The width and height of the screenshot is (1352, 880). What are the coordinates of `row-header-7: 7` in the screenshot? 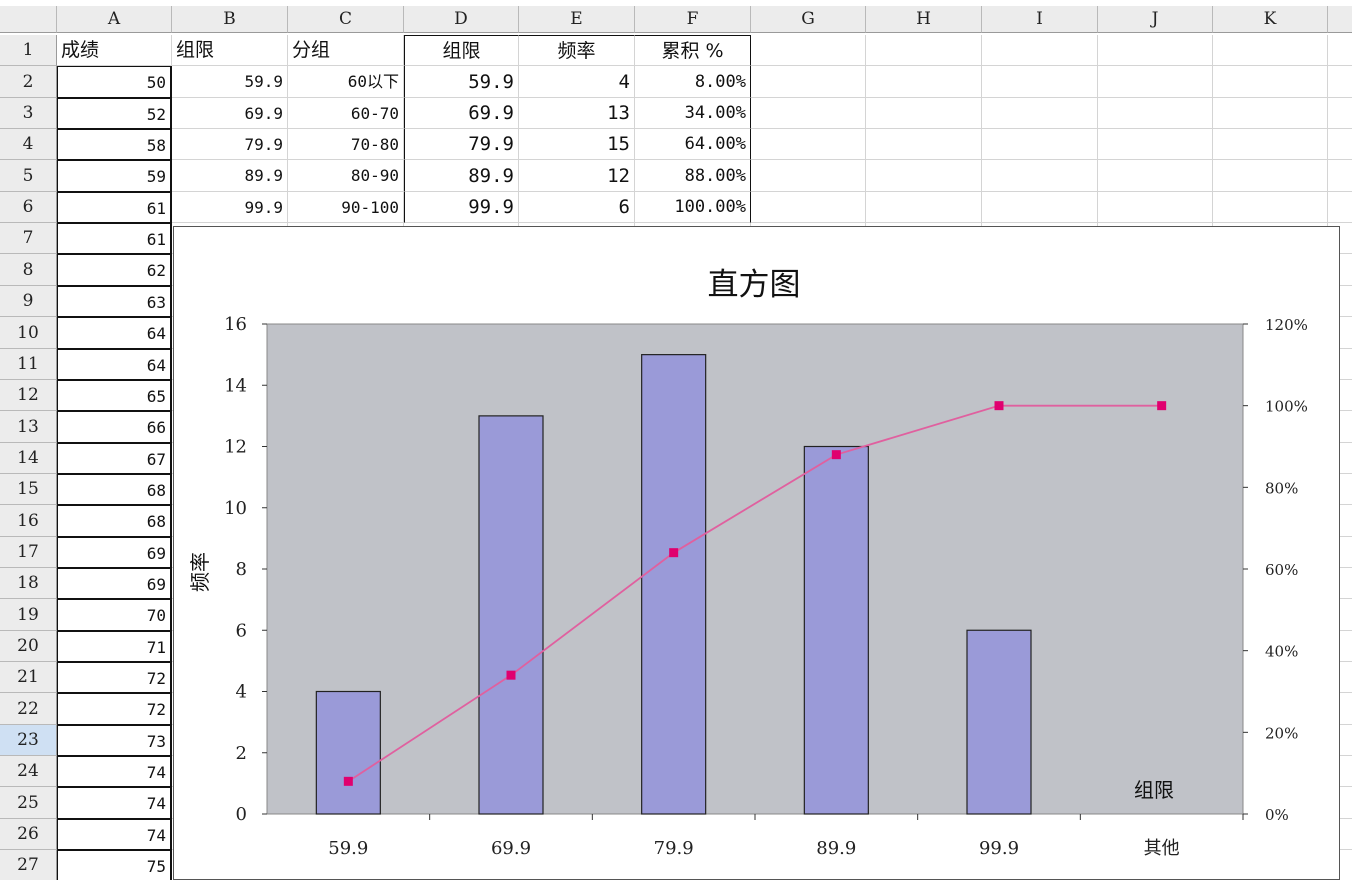 It's located at (28, 238).